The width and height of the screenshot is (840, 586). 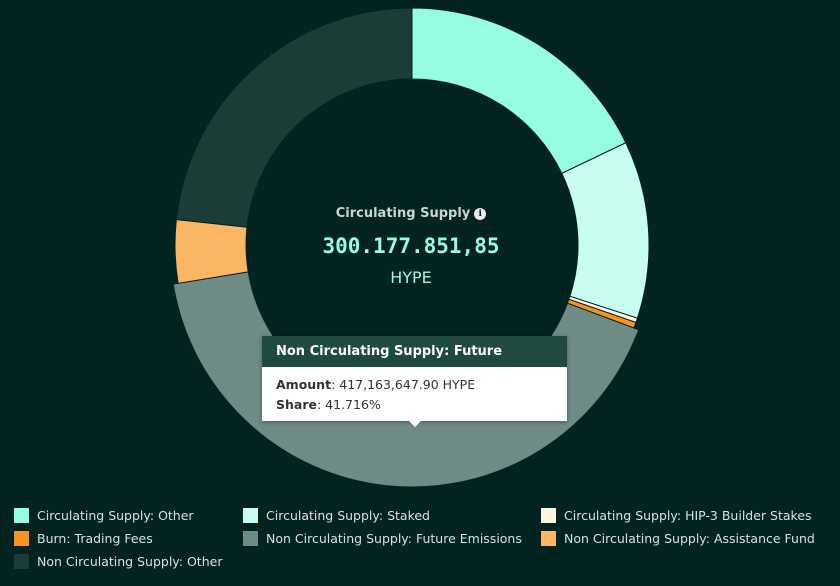 I want to click on tooltip-share-label: Share, so click(x=296, y=404).